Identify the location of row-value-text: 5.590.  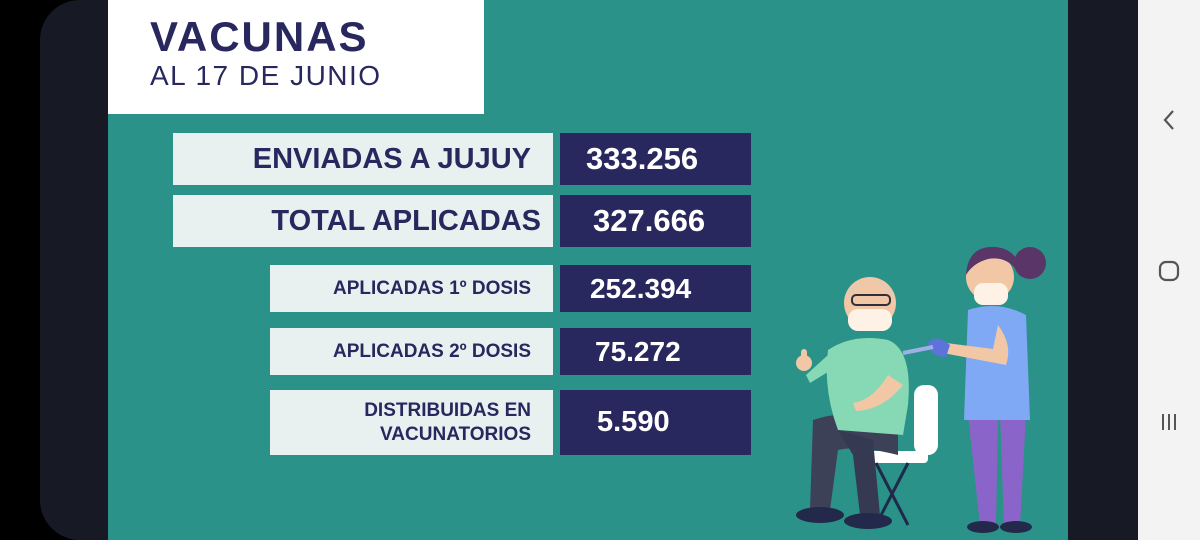
(633, 422).